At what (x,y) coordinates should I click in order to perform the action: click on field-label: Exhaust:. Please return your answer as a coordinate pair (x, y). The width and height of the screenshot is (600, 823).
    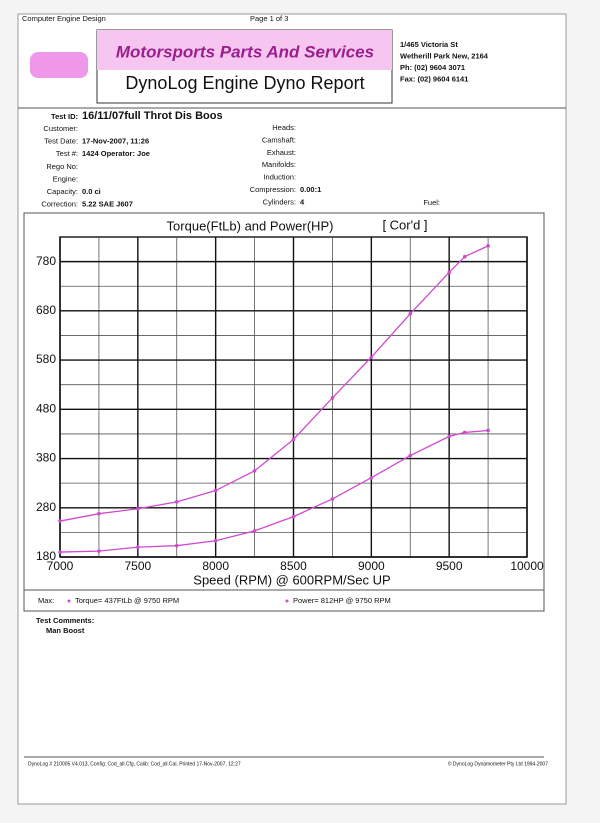
    Looking at the image, I should click on (281, 152).